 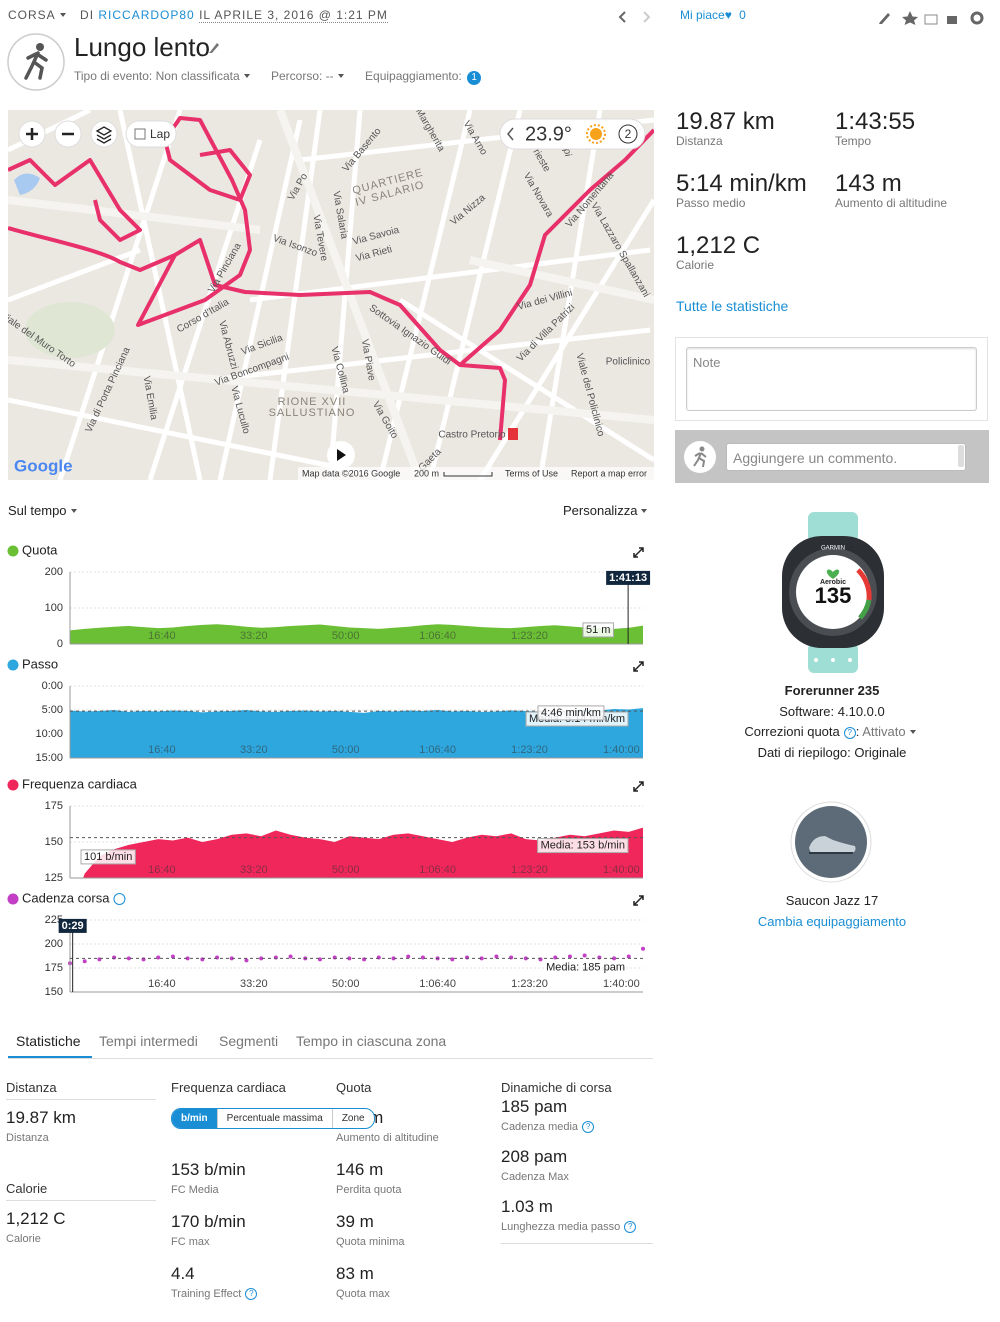 What do you see at coordinates (628, 578) in the screenshot?
I see `cursor-label: 1:41:13` at bounding box center [628, 578].